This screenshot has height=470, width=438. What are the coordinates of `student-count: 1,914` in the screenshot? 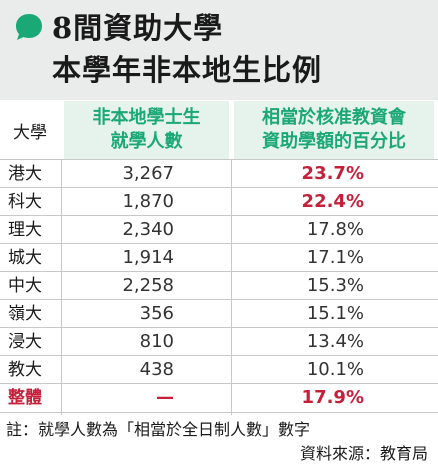 It's located at (148, 257).